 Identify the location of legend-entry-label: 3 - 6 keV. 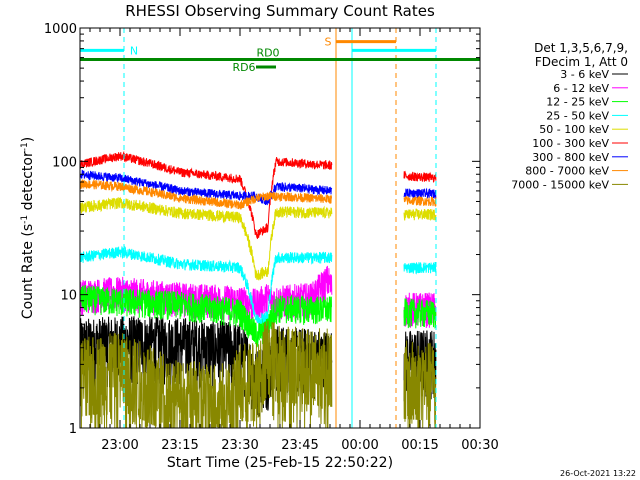
(584, 74).